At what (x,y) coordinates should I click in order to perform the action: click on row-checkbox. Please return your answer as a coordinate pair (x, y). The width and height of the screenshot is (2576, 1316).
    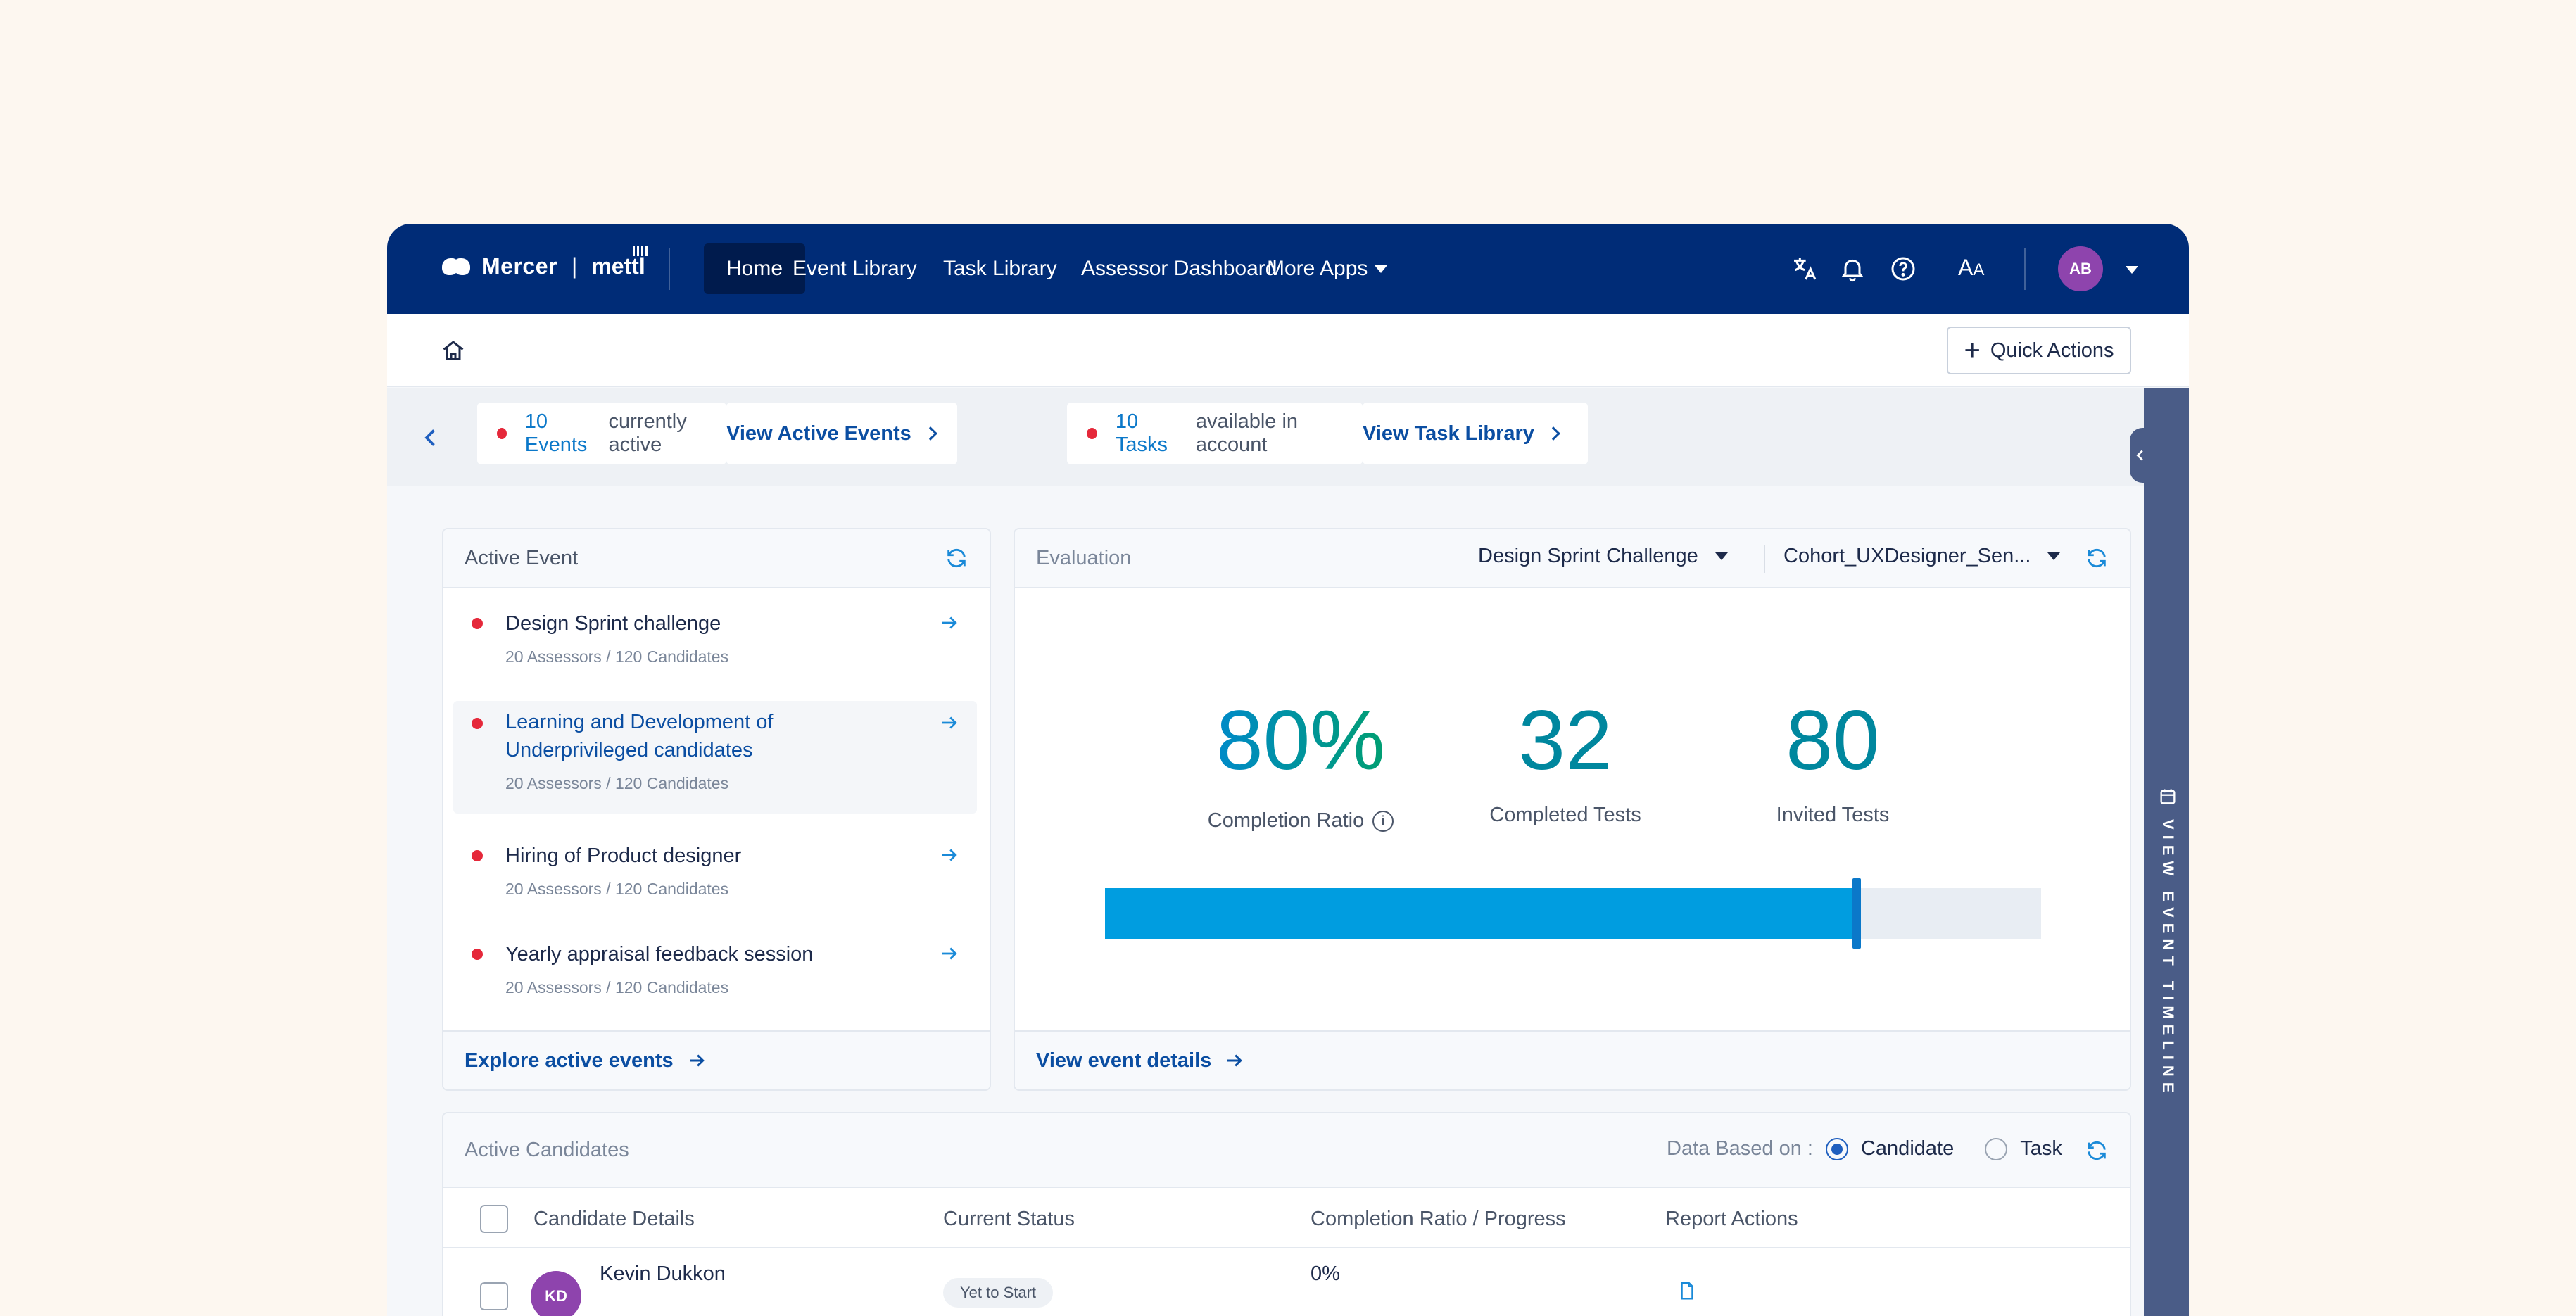
    Looking at the image, I should click on (494, 1296).